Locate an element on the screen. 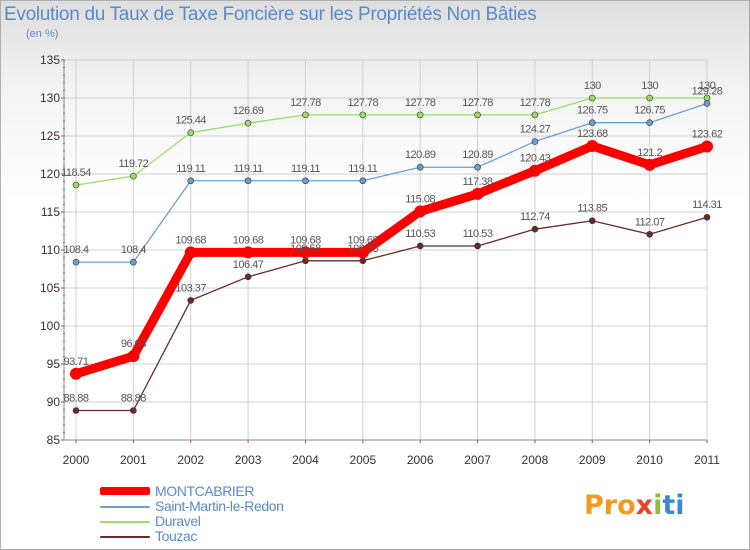 Image resolution: width=750 pixels, height=550 pixels. x-tick-label: 2007 is located at coordinates (477, 460).